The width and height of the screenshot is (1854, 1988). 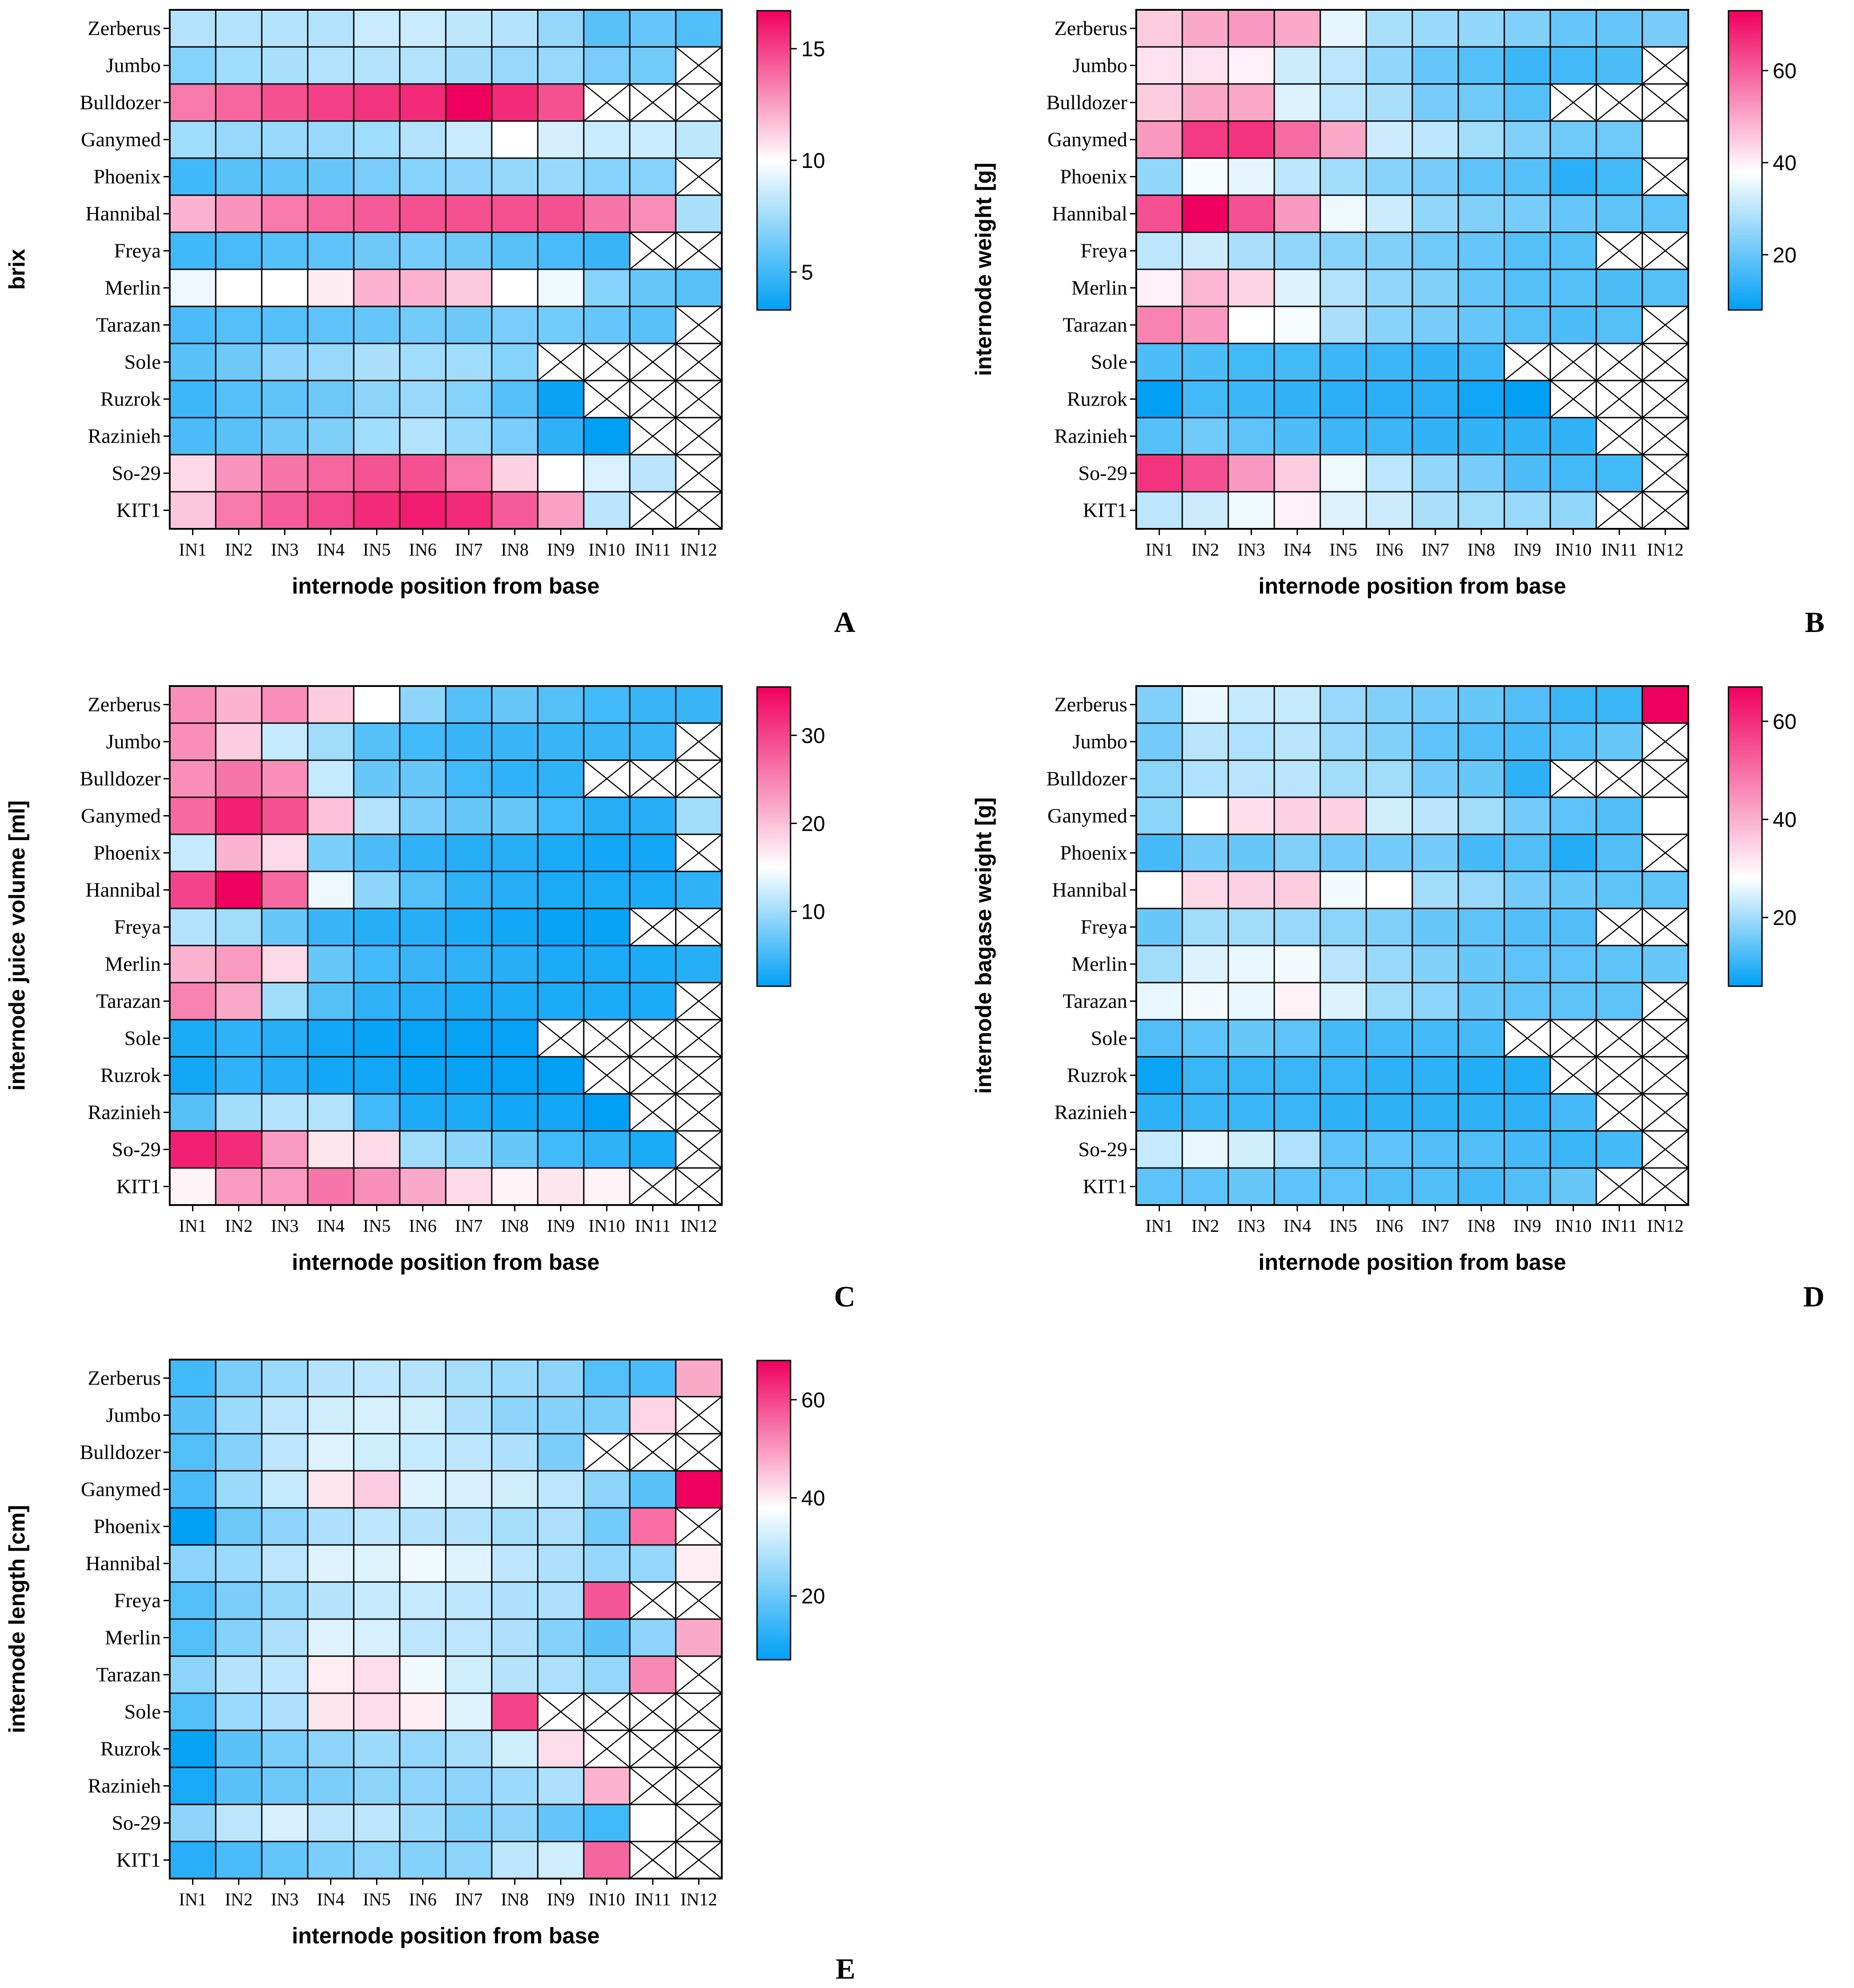 What do you see at coordinates (124, 1378) in the screenshot?
I see `row-label: Zerberus` at bounding box center [124, 1378].